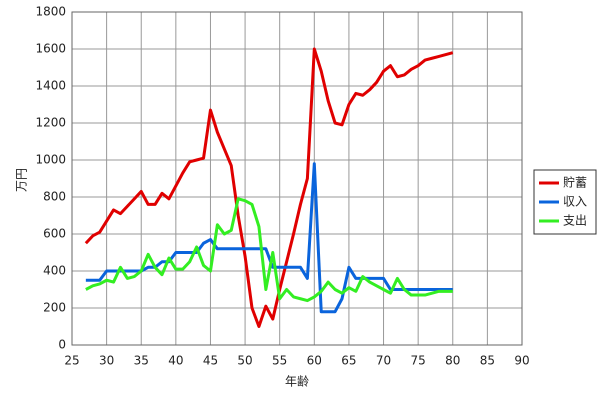  Describe the element at coordinates (54, 308) in the screenshot. I see `y-tick-label: 200` at that location.